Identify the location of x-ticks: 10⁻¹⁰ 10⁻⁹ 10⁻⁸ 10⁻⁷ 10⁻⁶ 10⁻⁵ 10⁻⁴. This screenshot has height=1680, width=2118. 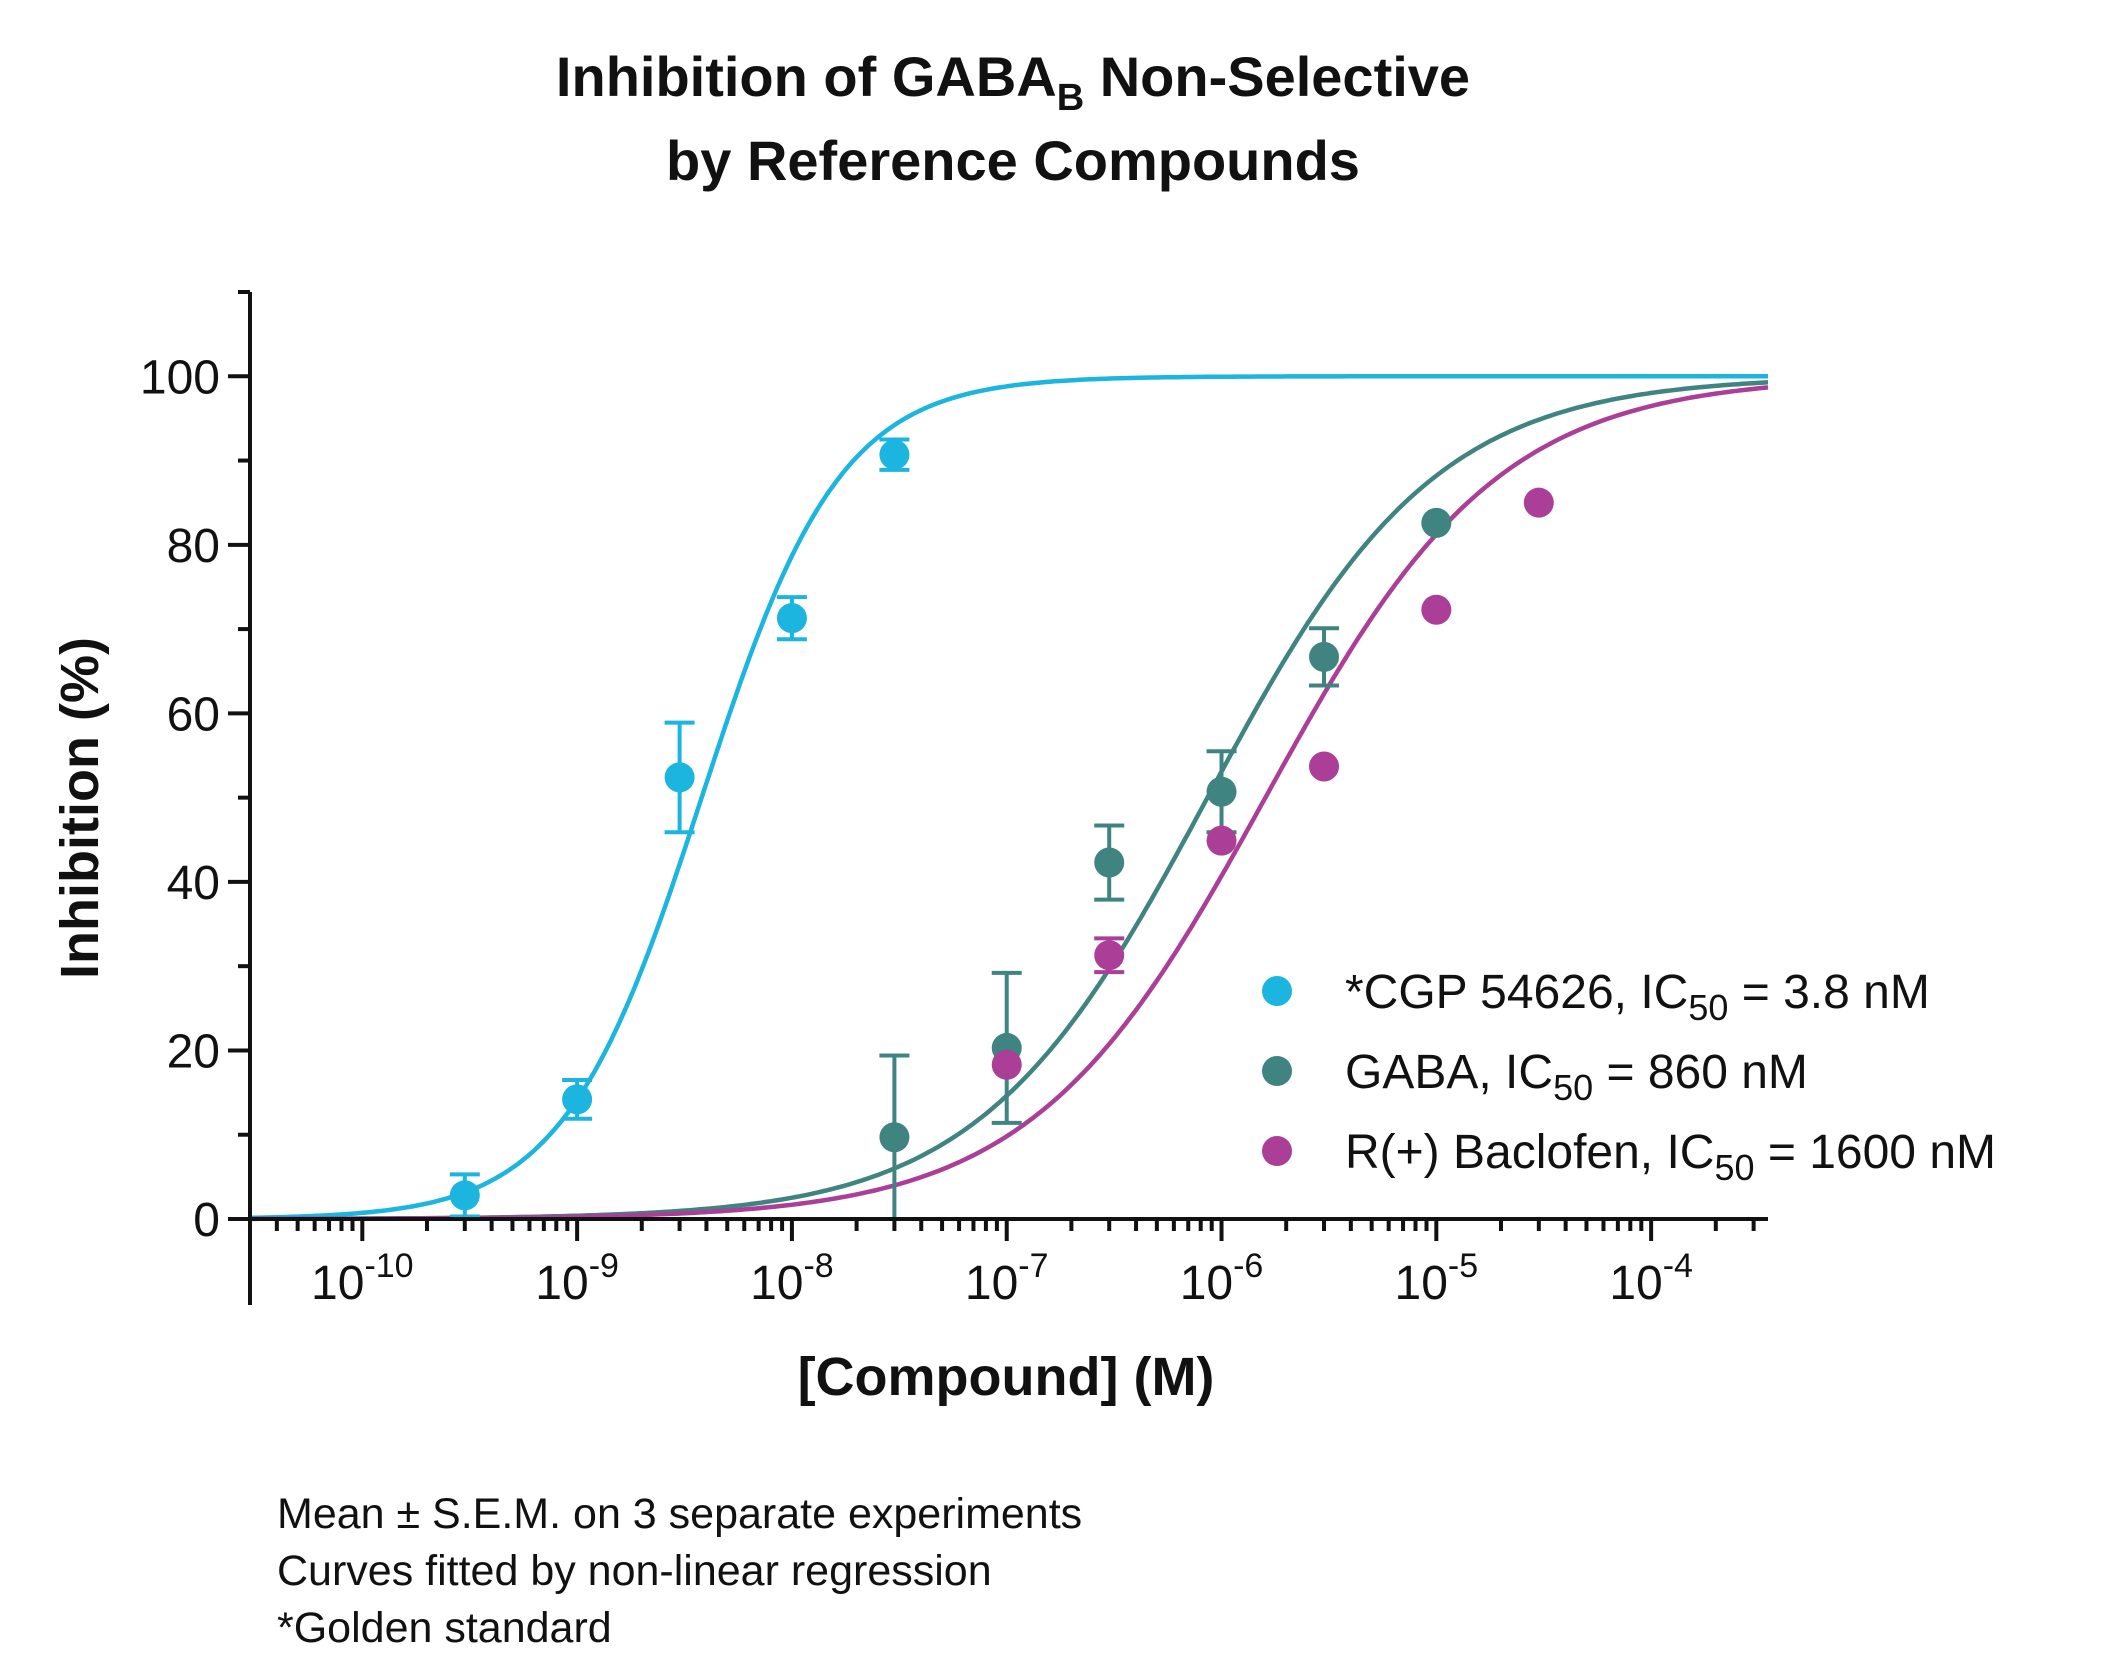
(1002, 1264).